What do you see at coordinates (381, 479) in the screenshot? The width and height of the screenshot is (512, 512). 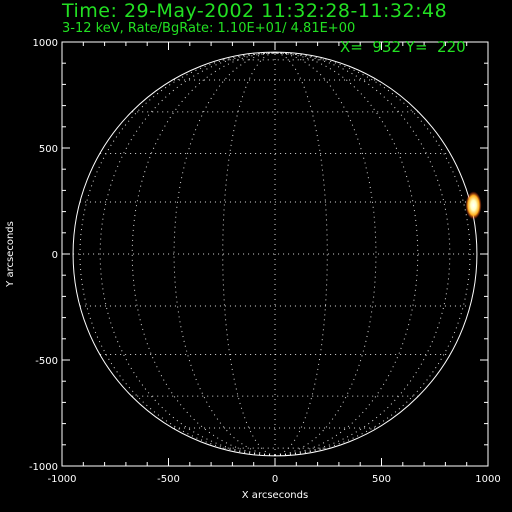 I see `x-tick-label: 500` at bounding box center [381, 479].